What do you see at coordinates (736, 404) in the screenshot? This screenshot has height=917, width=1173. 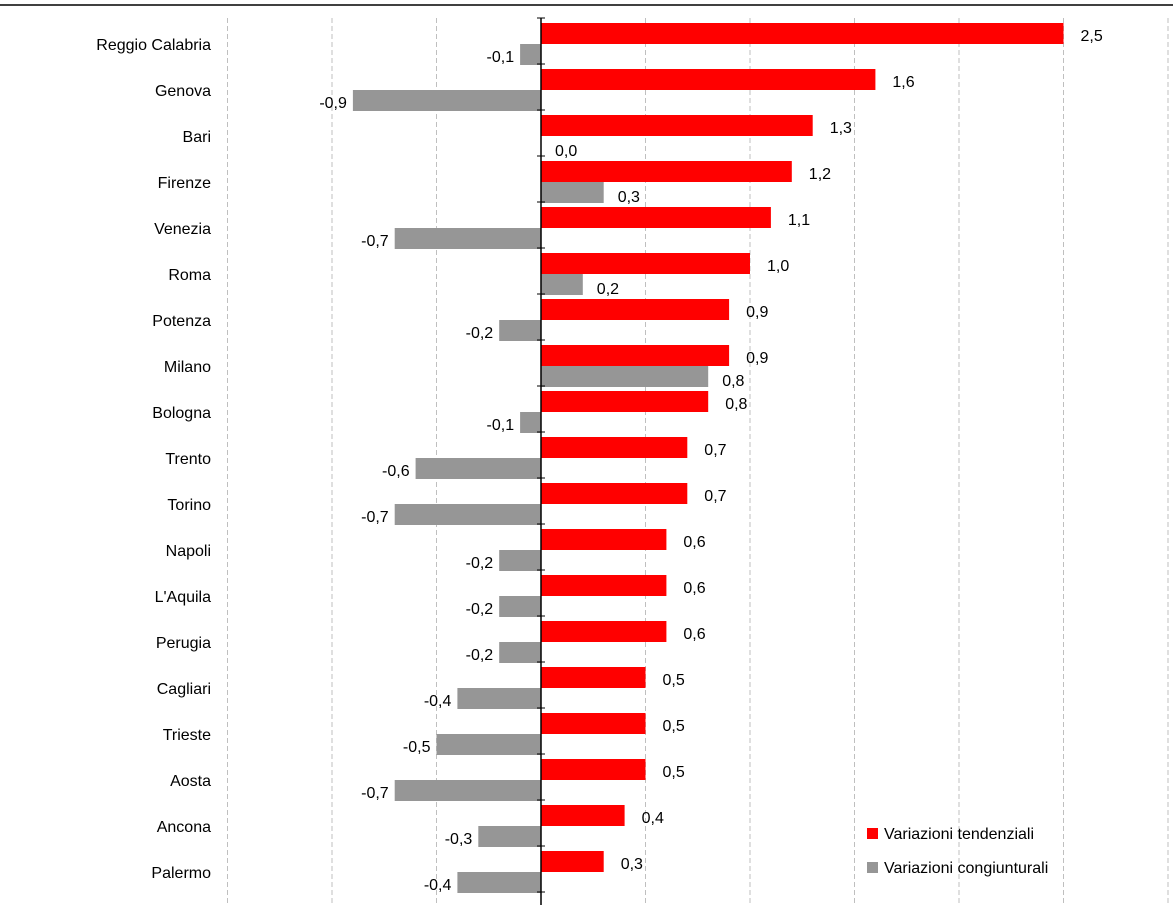 I see `data-label-tendenziali: 0,8` at bounding box center [736, 404].